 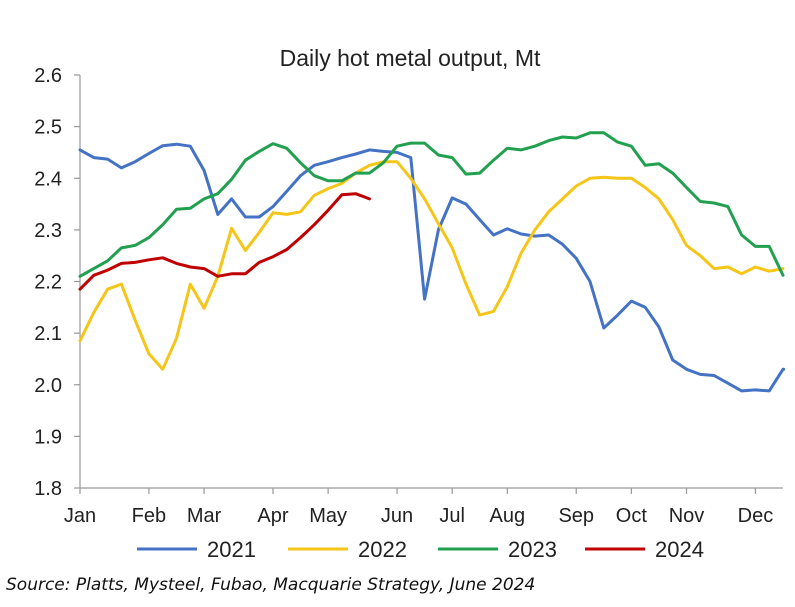 I want to click on x-axis-ticks: Jan Feb Mar Apr May Jun Jul Aug Sep Oct Nov Dec, so click(x=418, y=507).